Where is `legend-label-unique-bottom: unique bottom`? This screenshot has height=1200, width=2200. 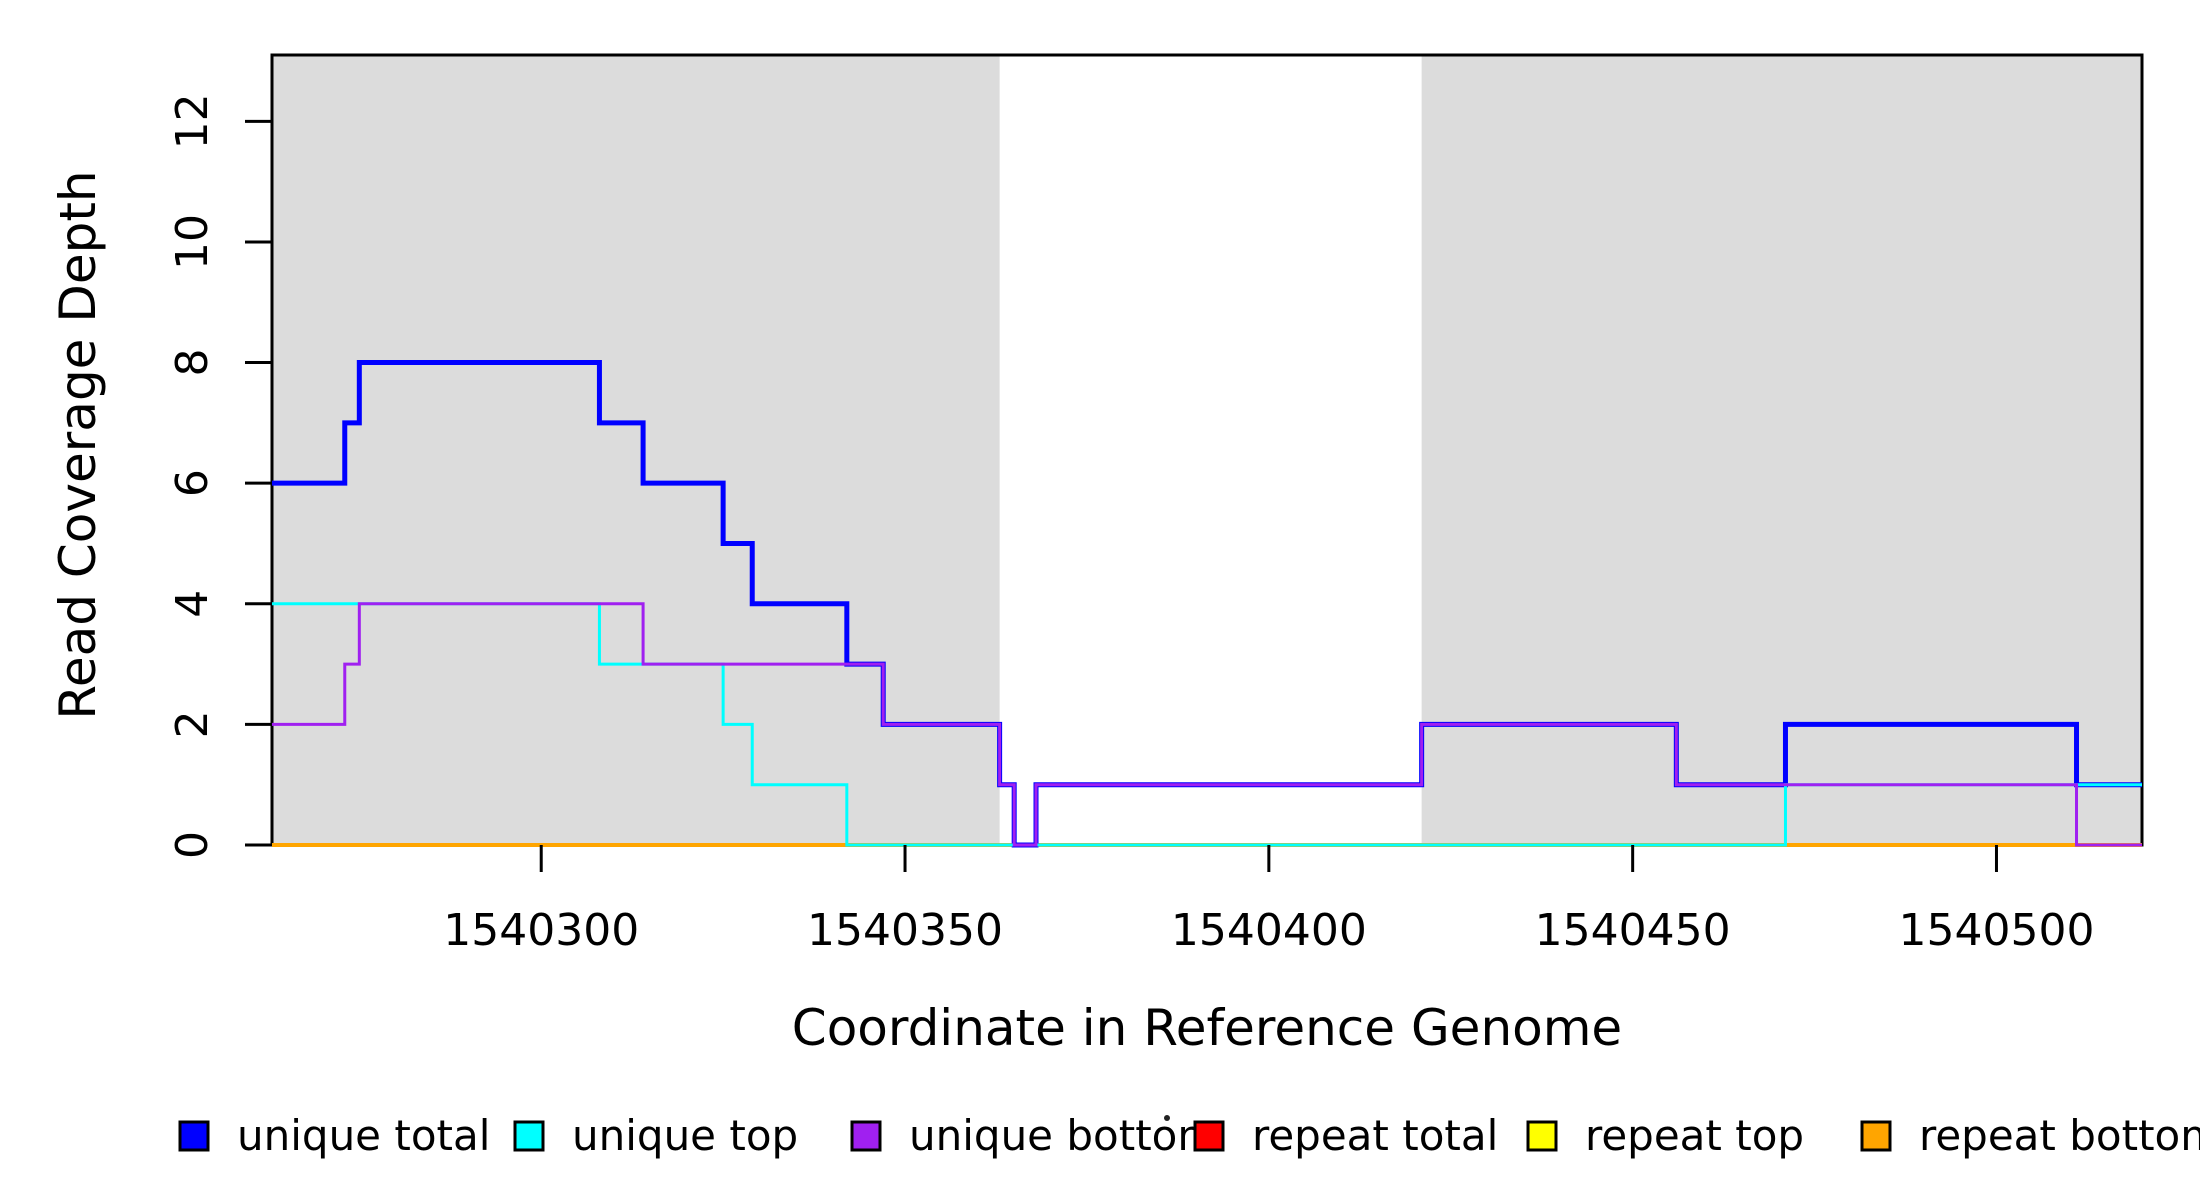 legend-label-unique-bottom: unique bottom is located at coordinates (1063, 1135).